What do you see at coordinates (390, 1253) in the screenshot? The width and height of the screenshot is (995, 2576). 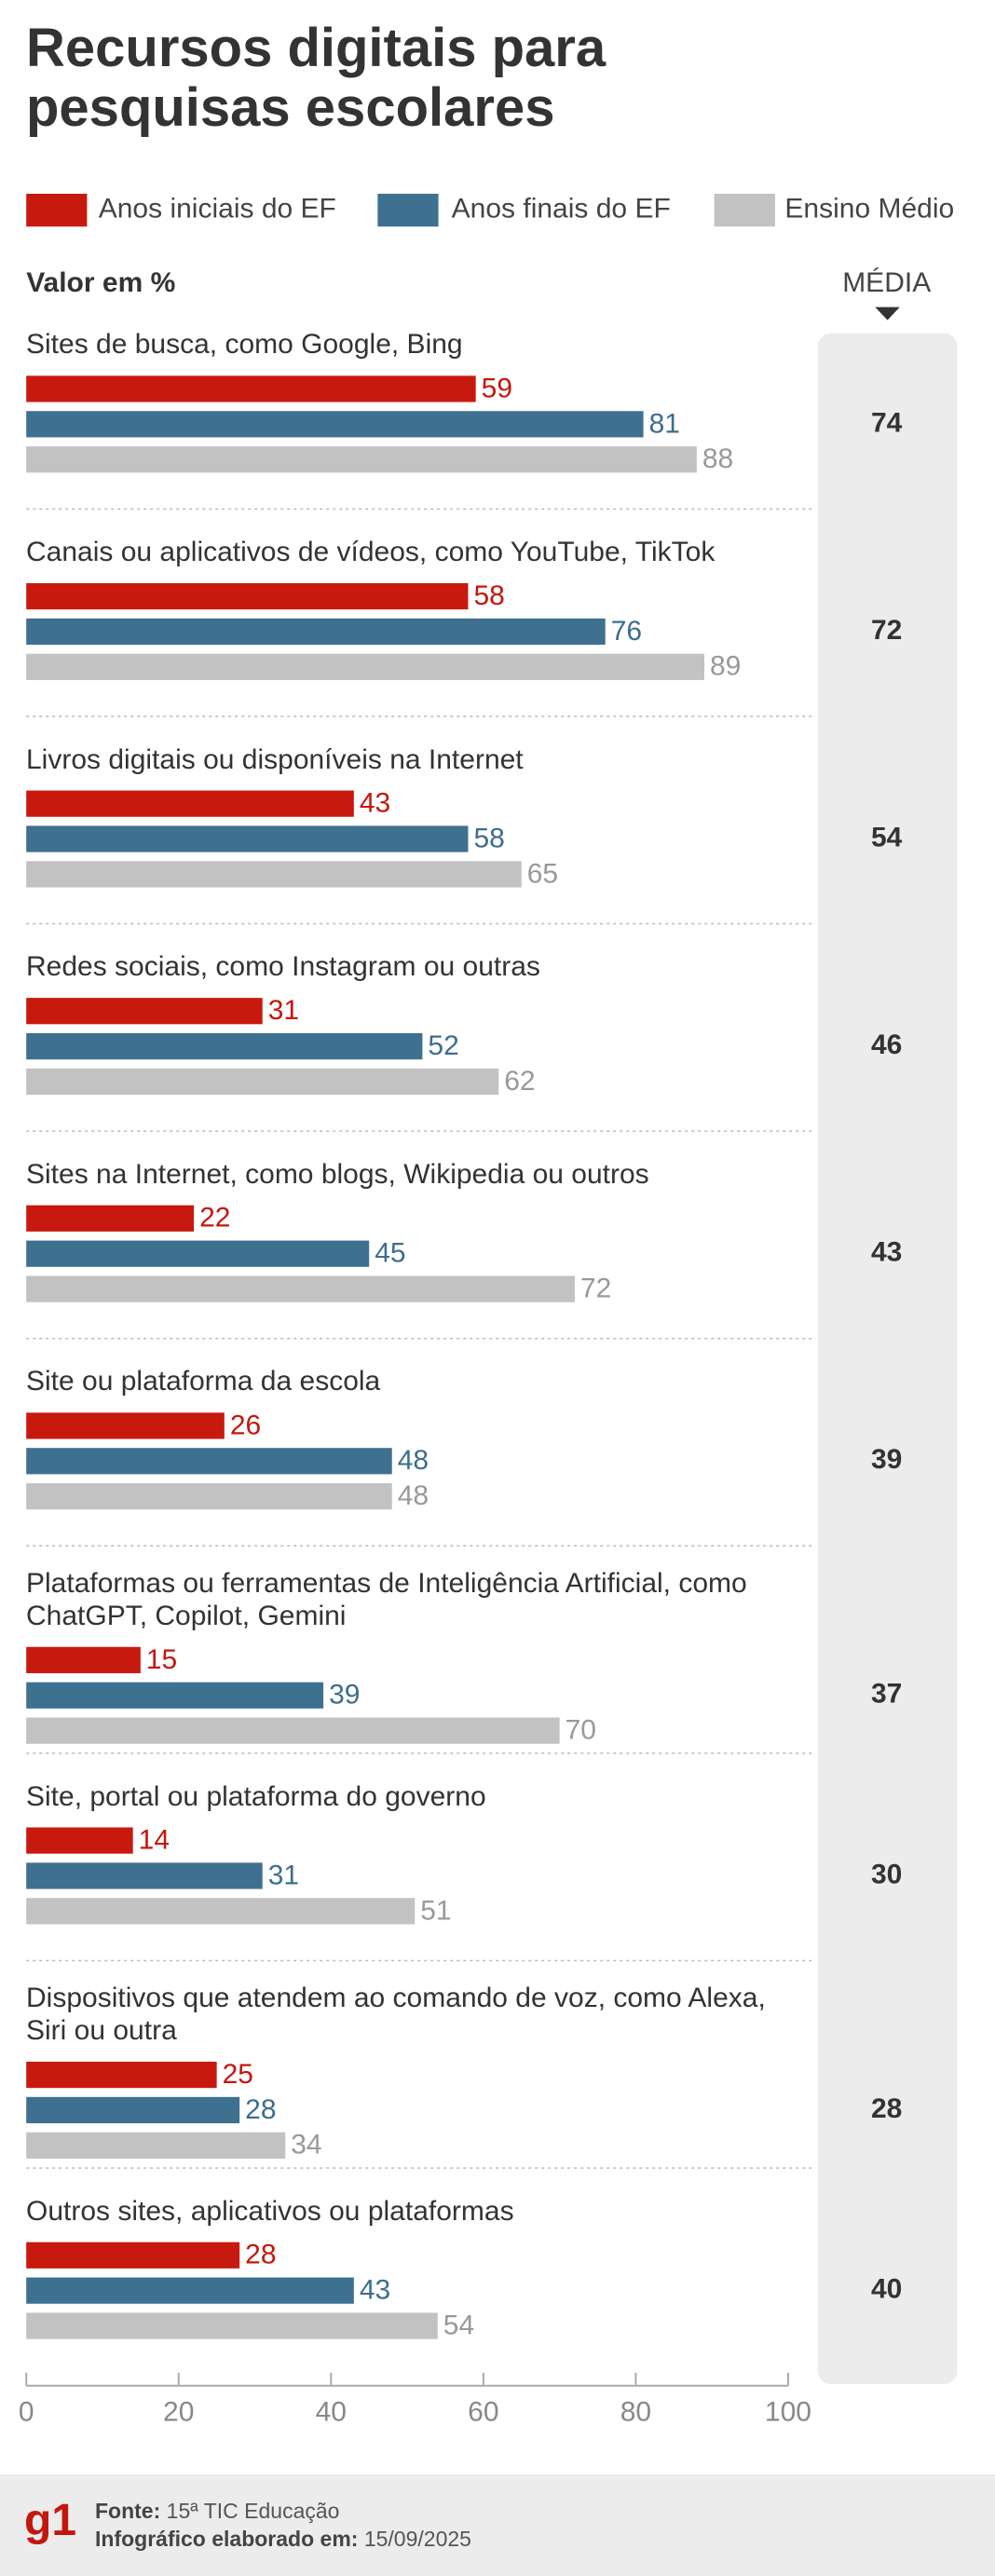 I see `value-label: 45` at bounding box center [390, 1253].